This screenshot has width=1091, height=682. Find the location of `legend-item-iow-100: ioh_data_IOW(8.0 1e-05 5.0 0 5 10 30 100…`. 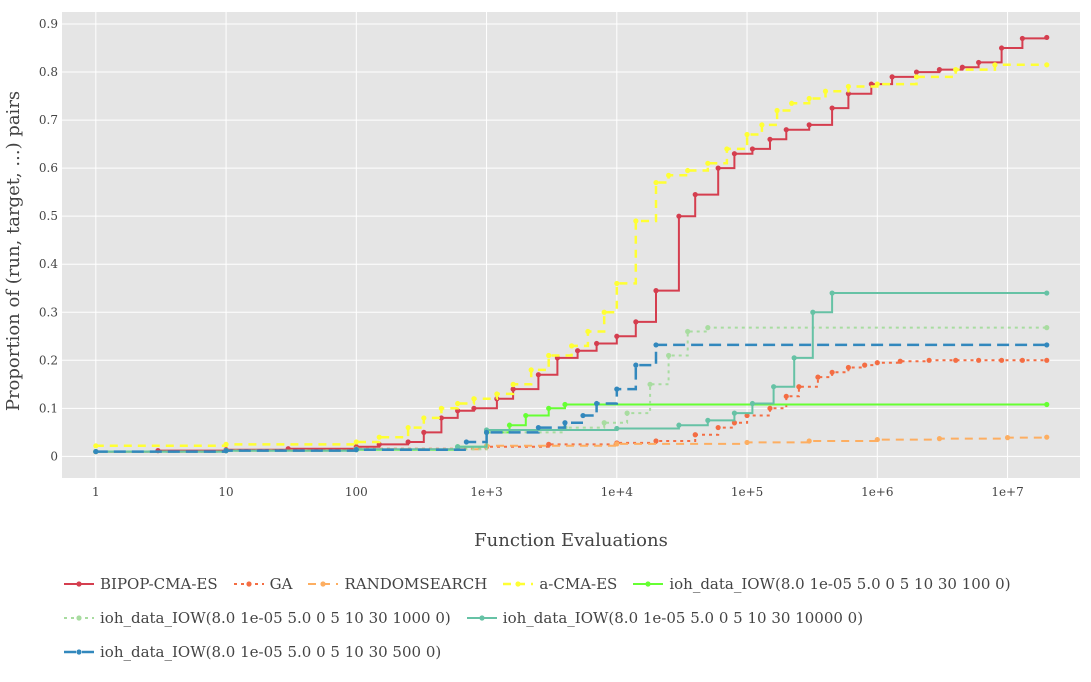

legend-item-iow-100: ioh_data_IOW(8.0 1e-05 5.0 0 5 10 30 100… is located at coordinates (821, 584).